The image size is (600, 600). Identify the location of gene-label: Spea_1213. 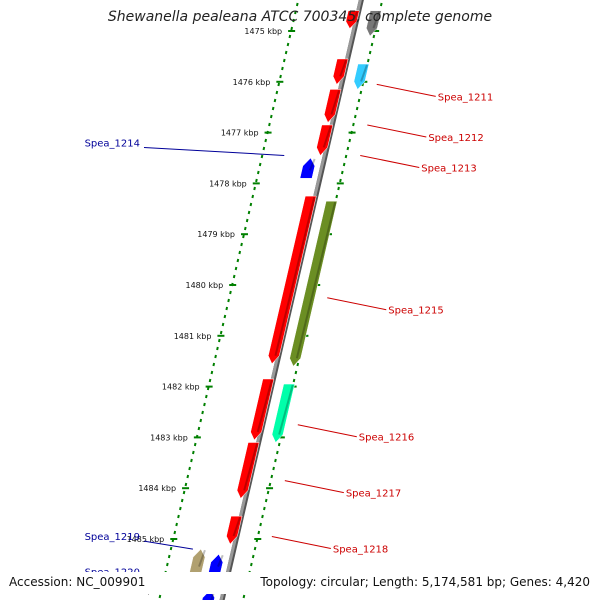
(448, 168).